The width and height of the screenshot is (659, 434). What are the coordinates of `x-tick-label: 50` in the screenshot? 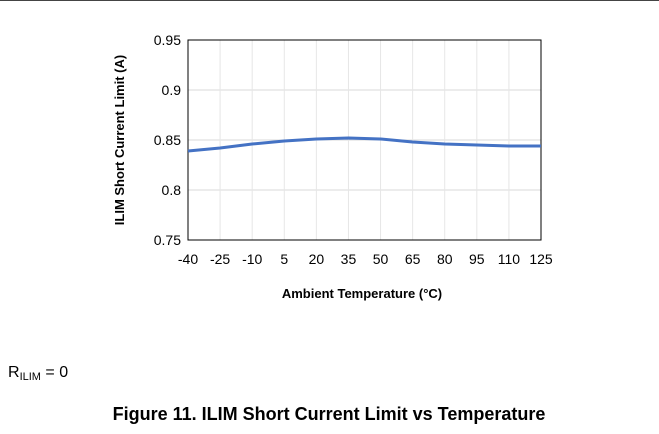 It's located at (381, 259).